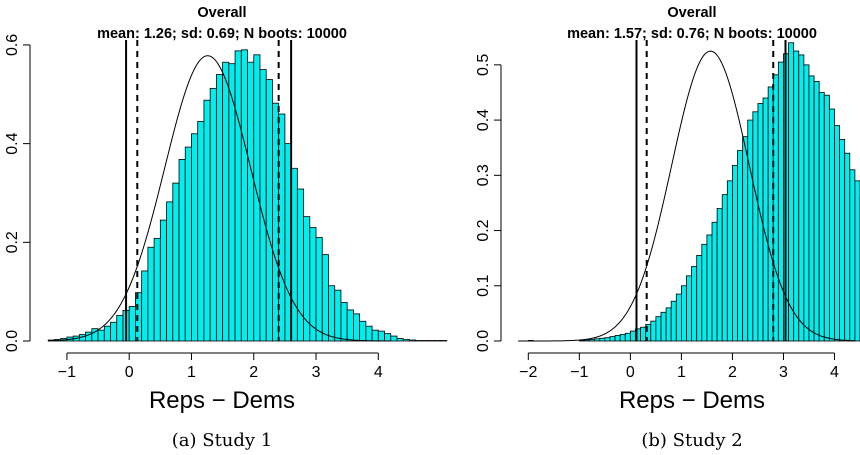  I want to click on x-tick-label: 4, so click(834, 372).